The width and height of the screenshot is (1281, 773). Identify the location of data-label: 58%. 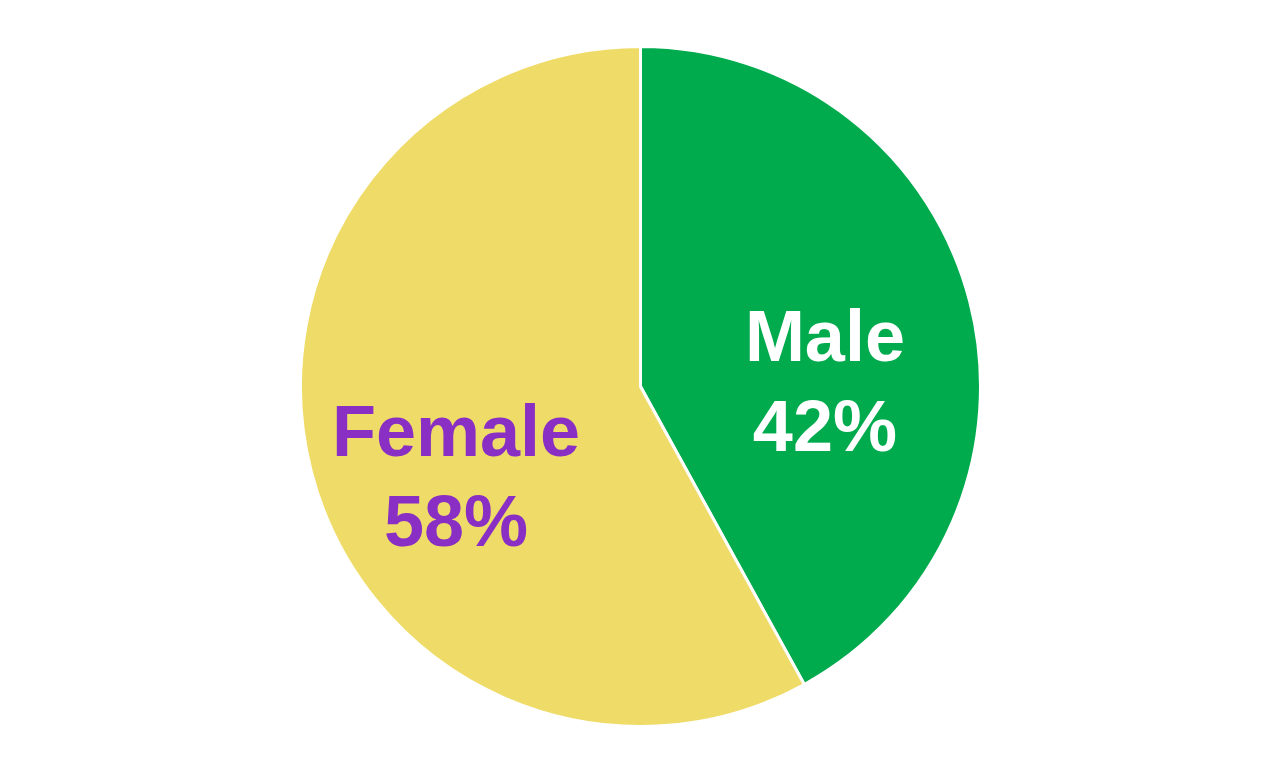
(456, 520).